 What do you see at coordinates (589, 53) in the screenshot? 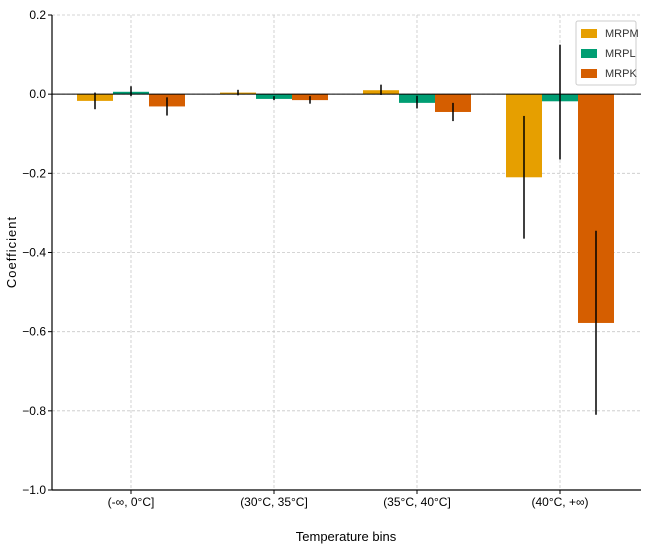
I see `legend-swatch-mrpl` at bounding box center [589, 53].